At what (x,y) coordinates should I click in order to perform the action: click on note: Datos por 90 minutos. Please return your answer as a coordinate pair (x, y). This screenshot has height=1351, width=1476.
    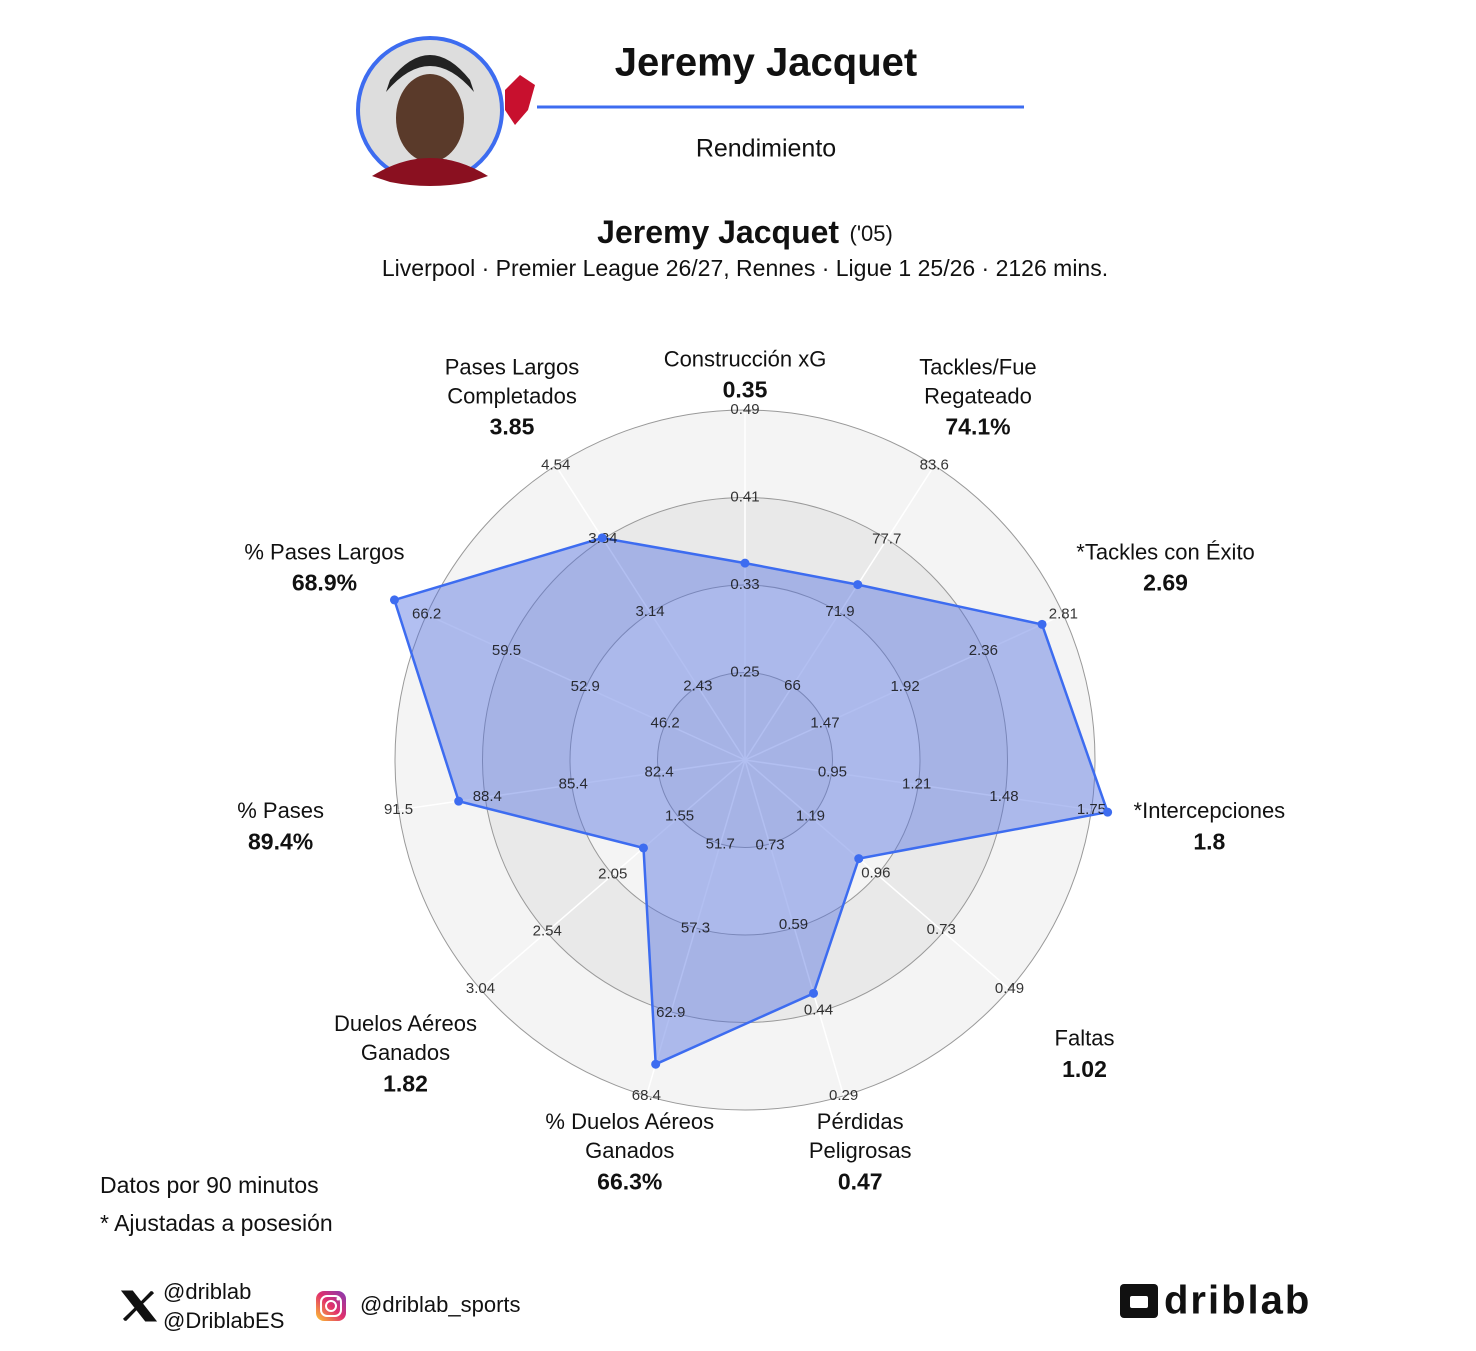
    Looking at the image, I should click on (209, 1185).